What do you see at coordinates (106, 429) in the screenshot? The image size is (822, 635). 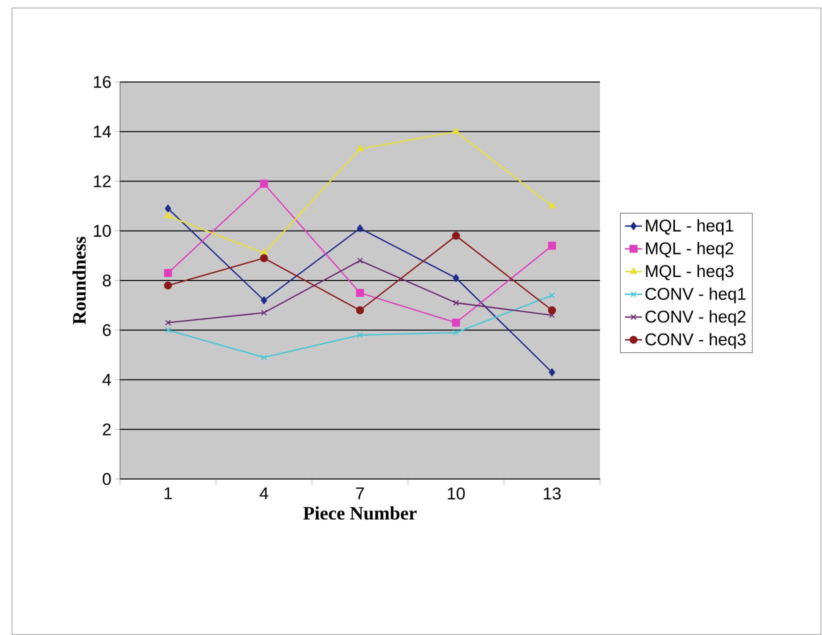 I see `y-tick-label: 2` at bounding box center [106, 429].